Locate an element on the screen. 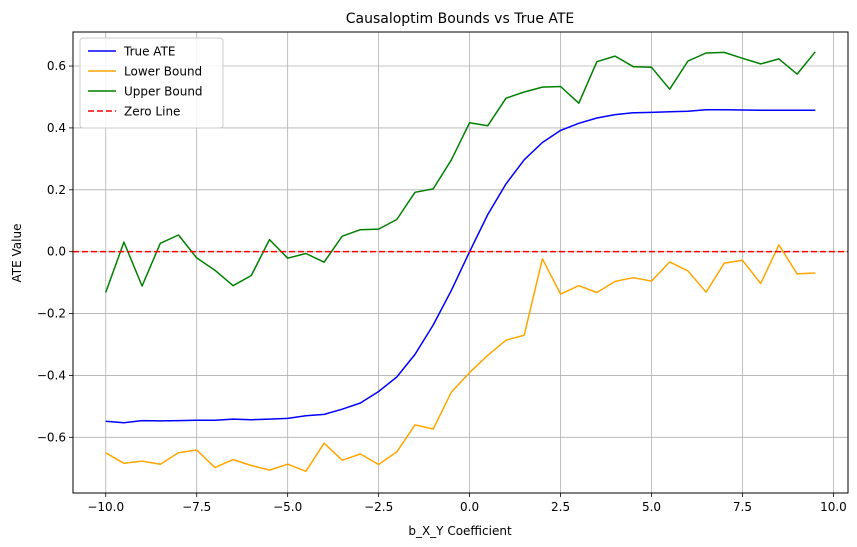  x-tick-label: 5.0 is located at coordinates (651, 507).